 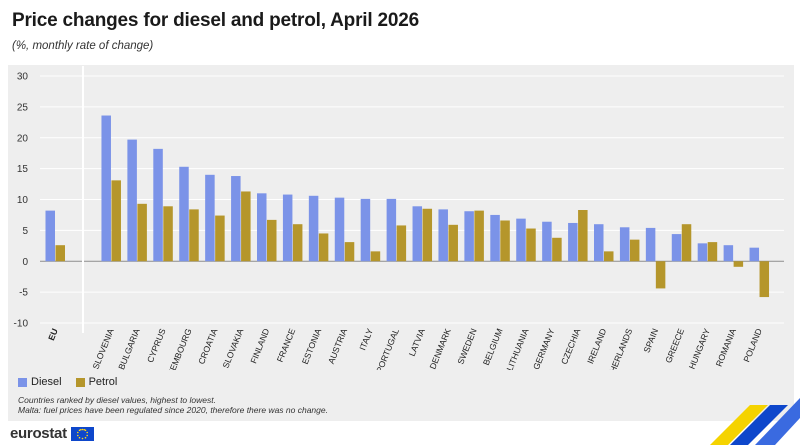 I want to click on bar-petrol-spain, so click(x=660, y=275).